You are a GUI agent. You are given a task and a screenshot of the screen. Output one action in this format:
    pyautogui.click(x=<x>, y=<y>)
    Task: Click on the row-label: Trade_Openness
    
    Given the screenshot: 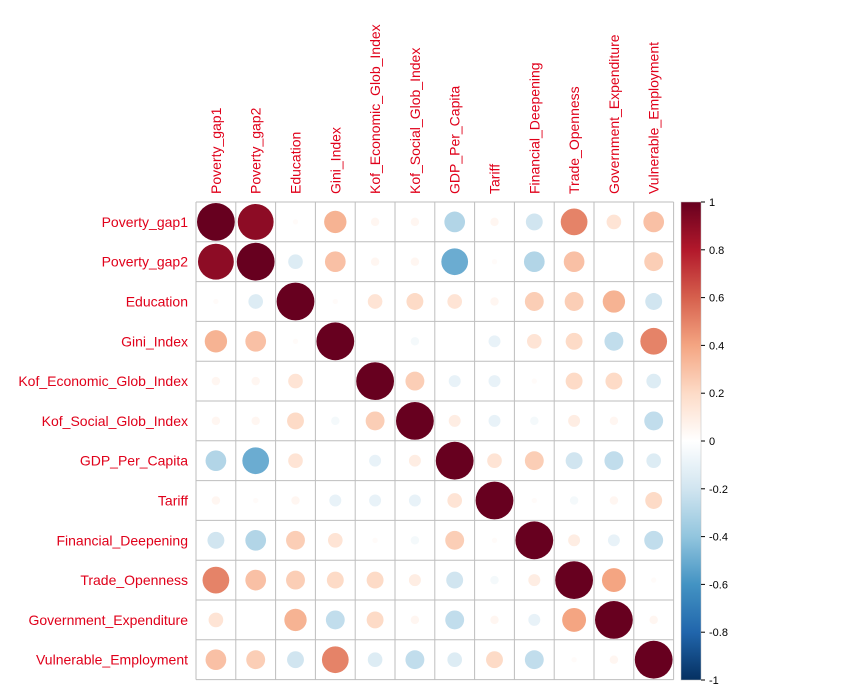 What is the action you would take?
    pyautogui.click(x=134, y=580)
    